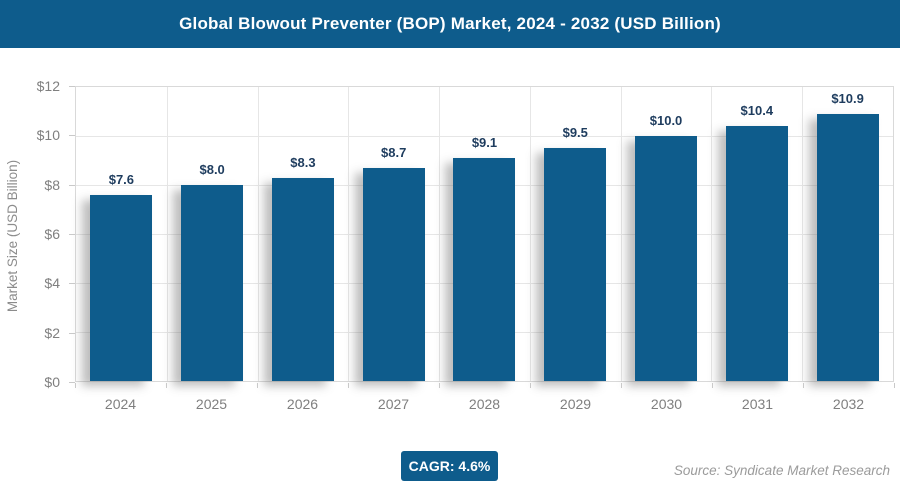 This screenshot has width=900, height=500. I want to click on bar-value-label-2028: $9.1, so click(484, 143).